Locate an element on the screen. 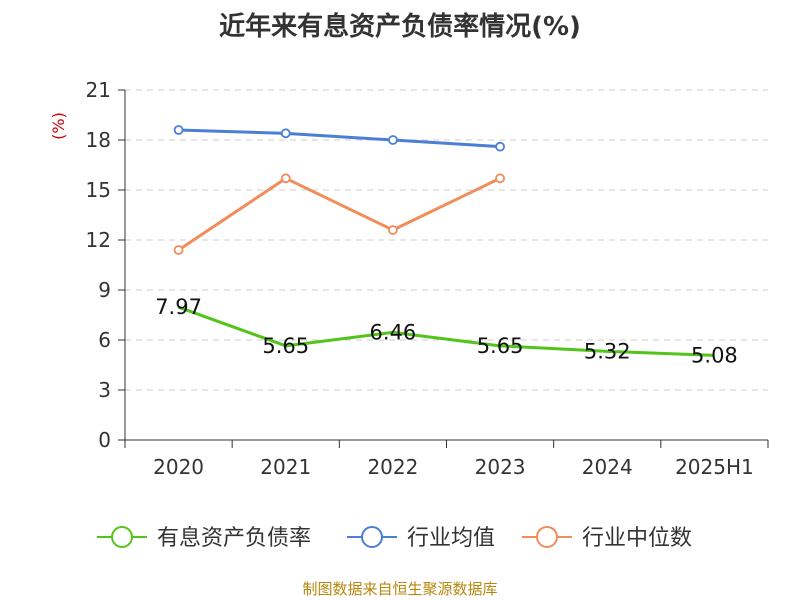 This screenshot has height=600, width=800. data-label: 5.32 is located at coordinates (607, 351).